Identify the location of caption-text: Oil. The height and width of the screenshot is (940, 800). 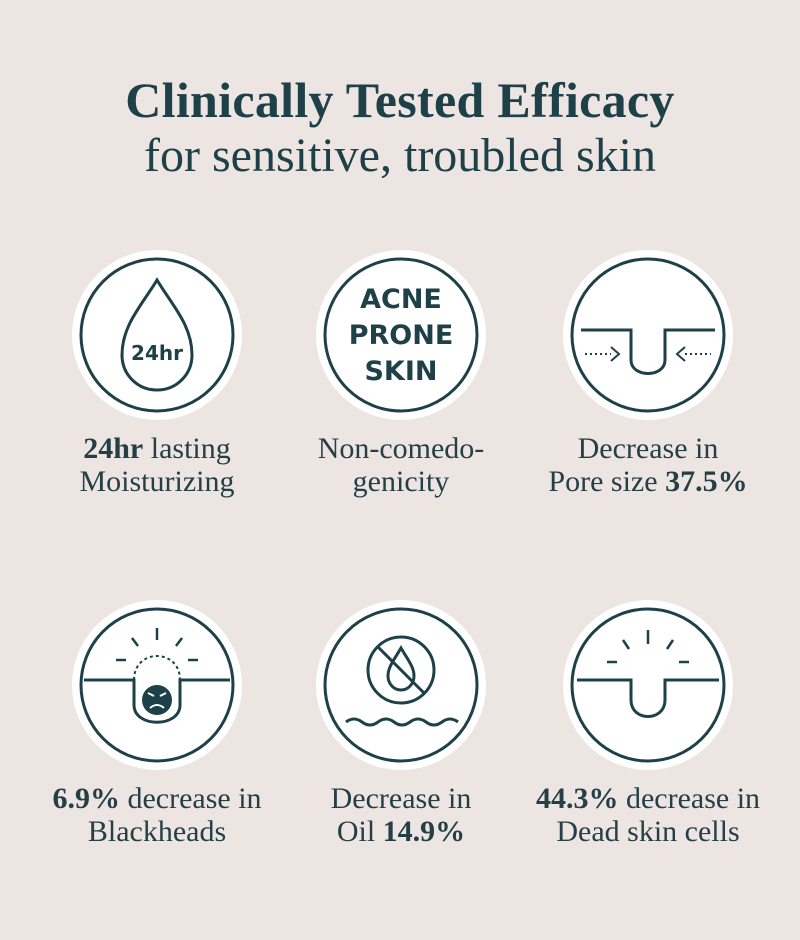
(359, 831).